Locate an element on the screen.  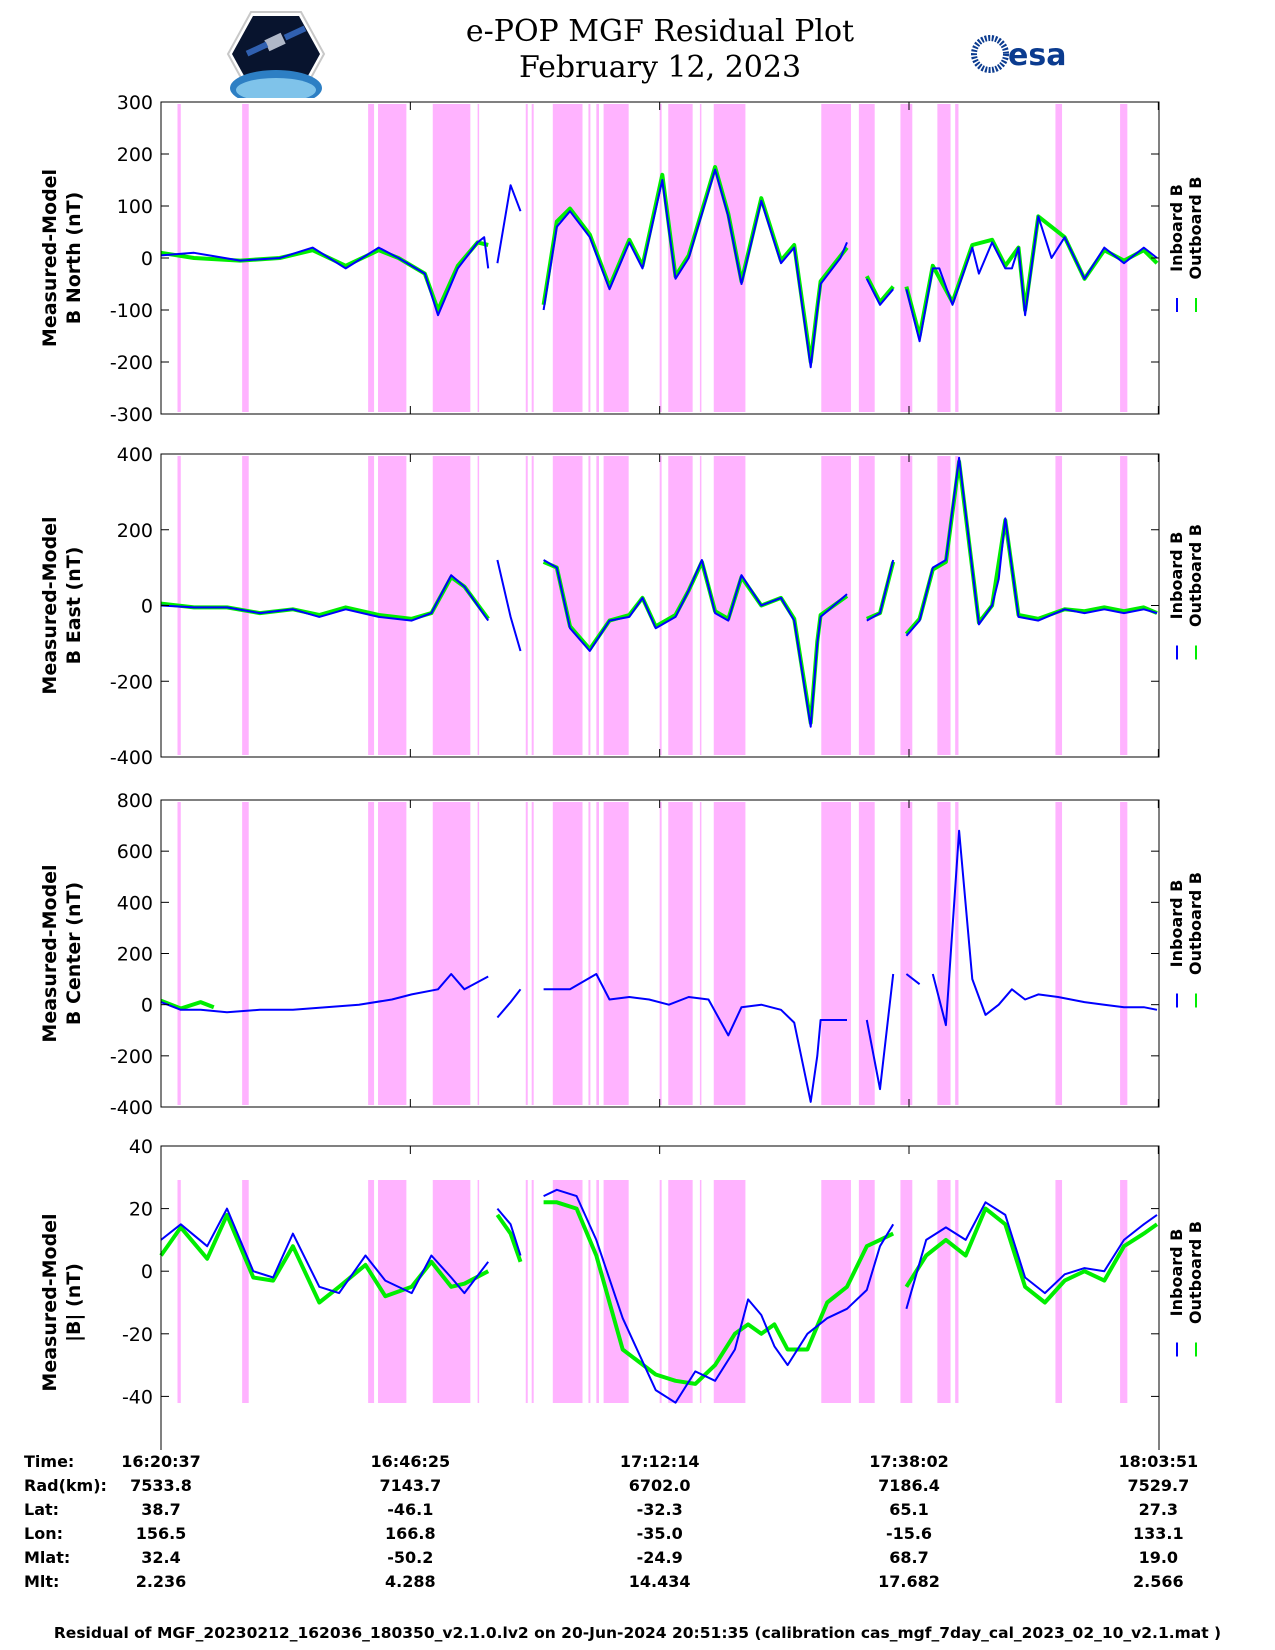
info-cell: 6702.0 is located at coordinates (659, 1485).